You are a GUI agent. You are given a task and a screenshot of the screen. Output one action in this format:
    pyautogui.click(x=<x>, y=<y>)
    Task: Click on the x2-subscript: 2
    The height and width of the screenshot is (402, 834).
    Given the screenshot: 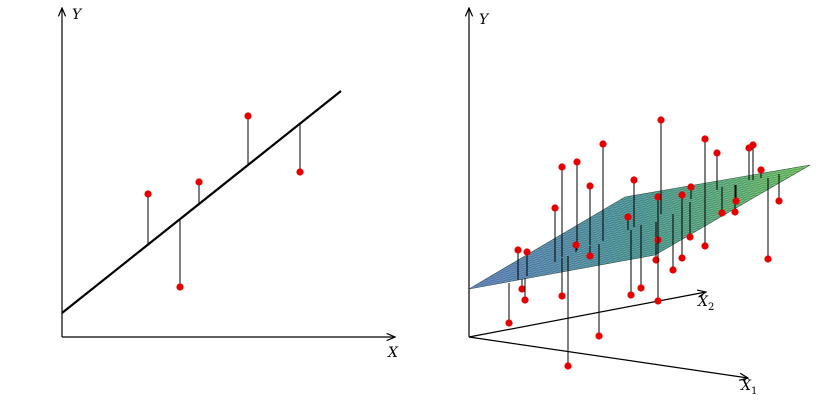 What is the action you would take?
    pyautogui.click(x=711, y=307)
    